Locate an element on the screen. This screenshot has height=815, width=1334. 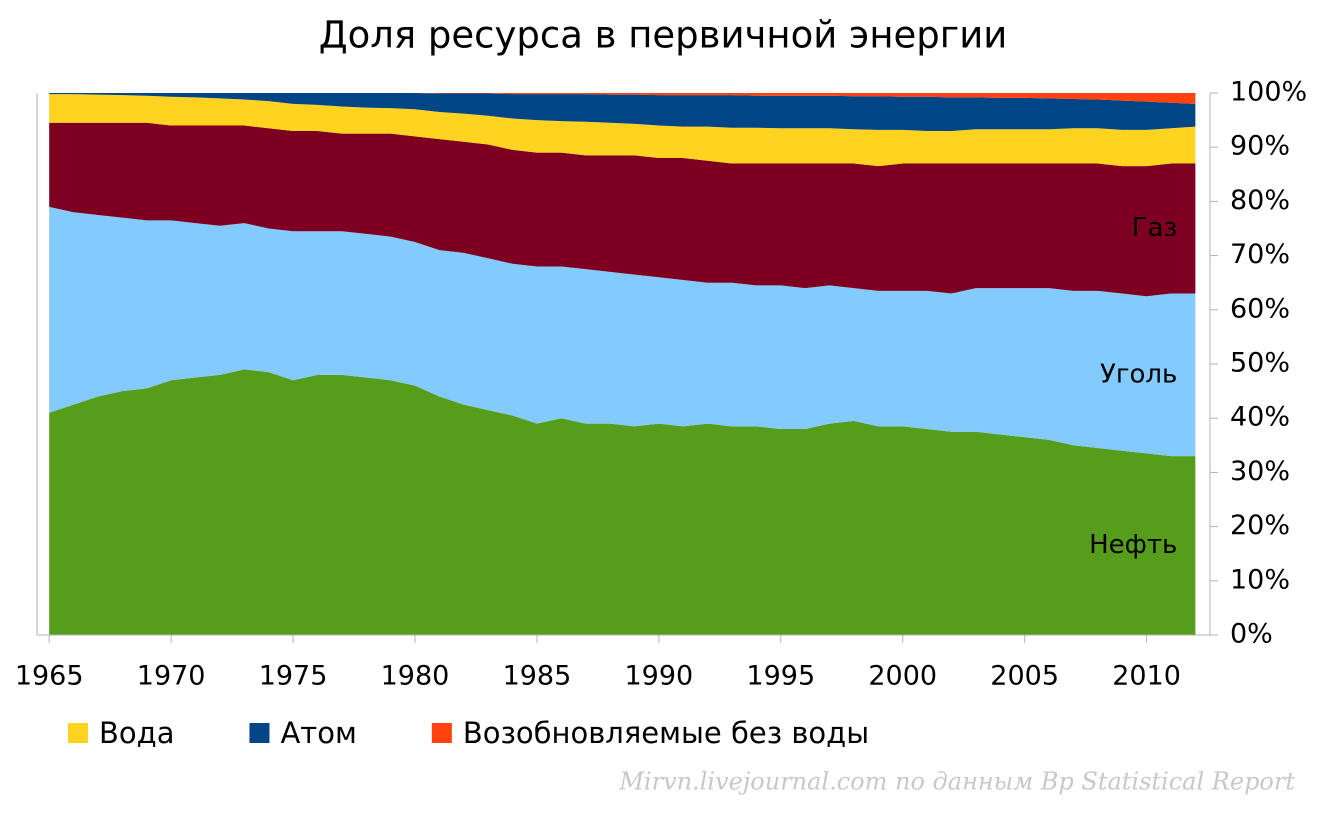
y-tick-label: 90% is located at coordinates (1260, 146).